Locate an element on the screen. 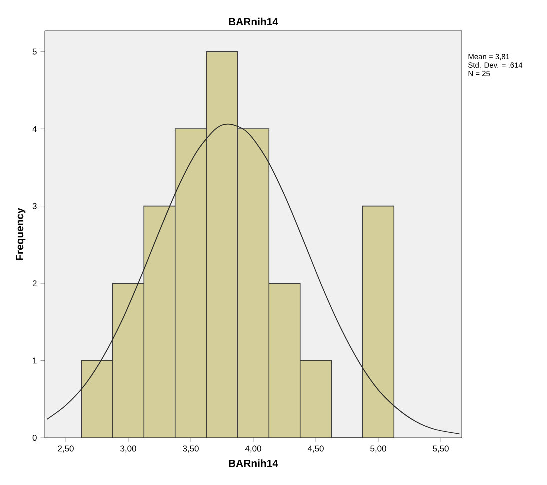 The image size is (547, 485). y-tick-label: 3 is located at coordinates (34, 206).